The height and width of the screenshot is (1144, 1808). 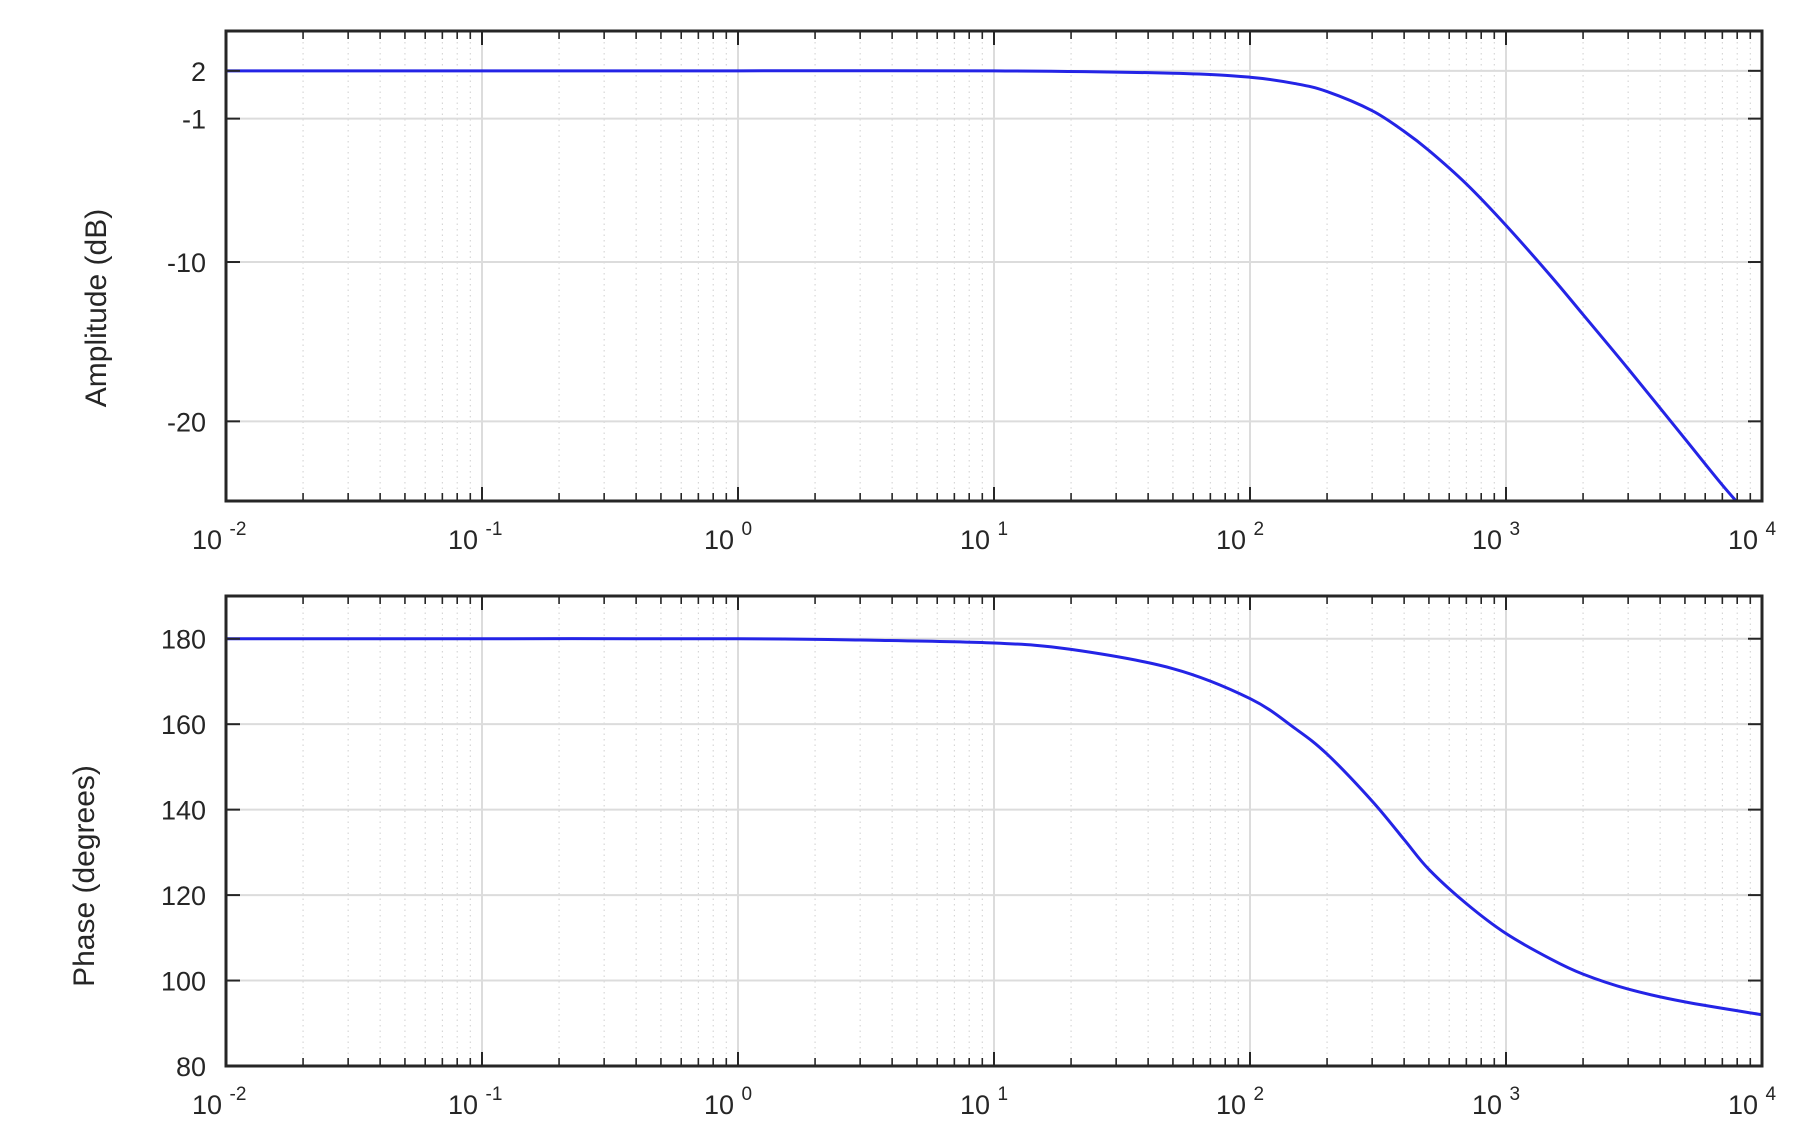 I want to click on amplitude-axis-title: Amplitude (dB), so click(x=96, y=308).